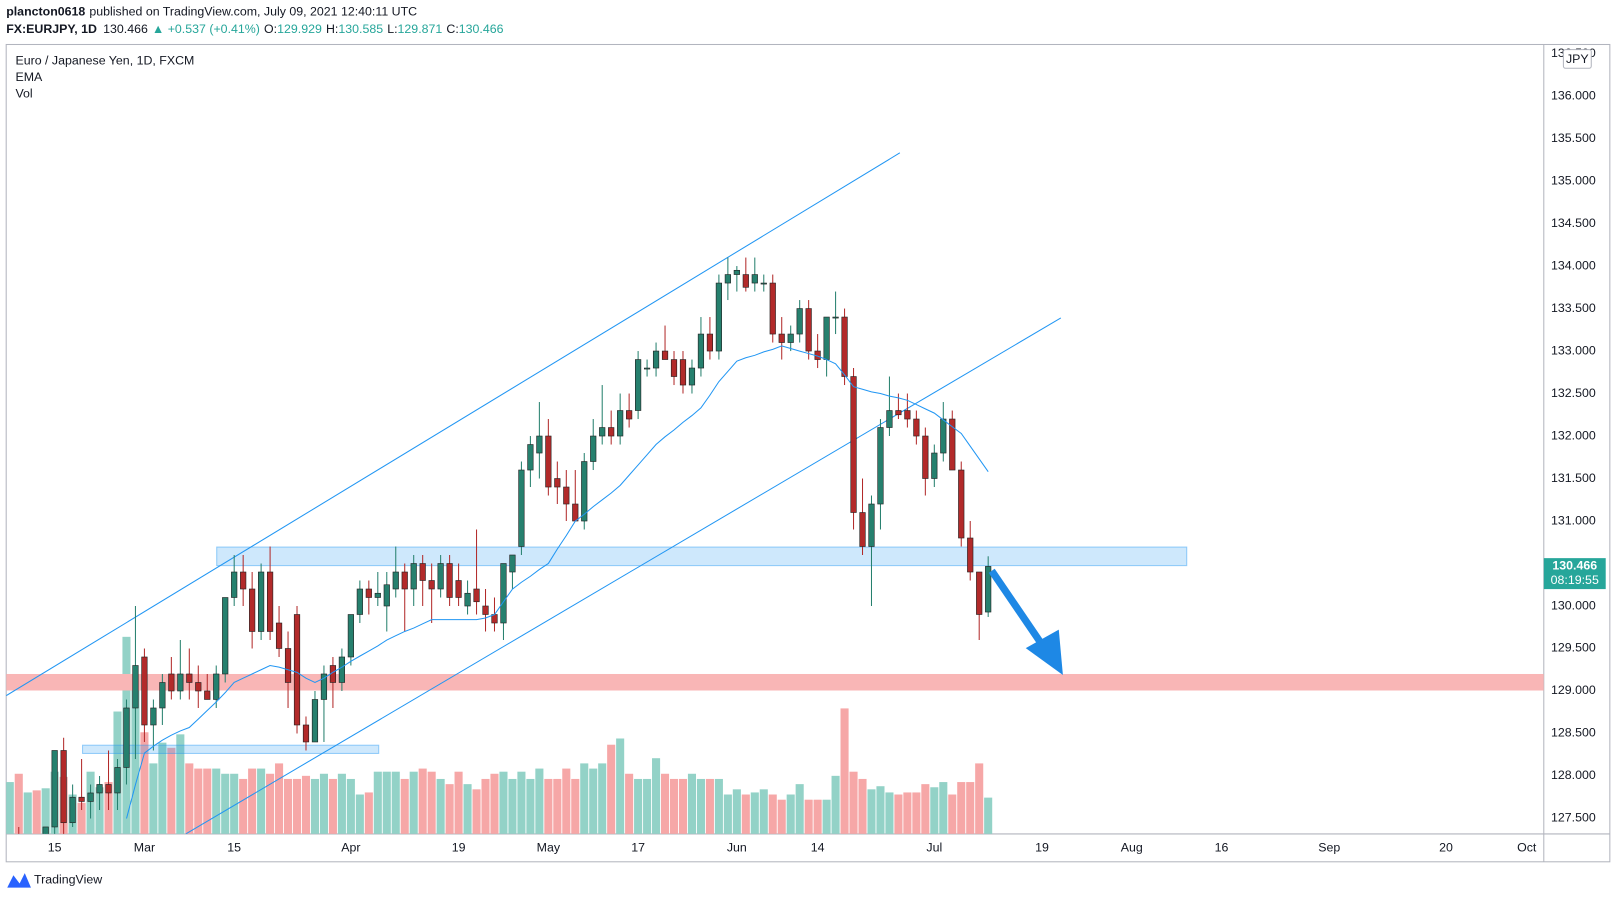 This screenshot has height=897, width=1615. I want to click on currency: JPY, so click(1577, 59).